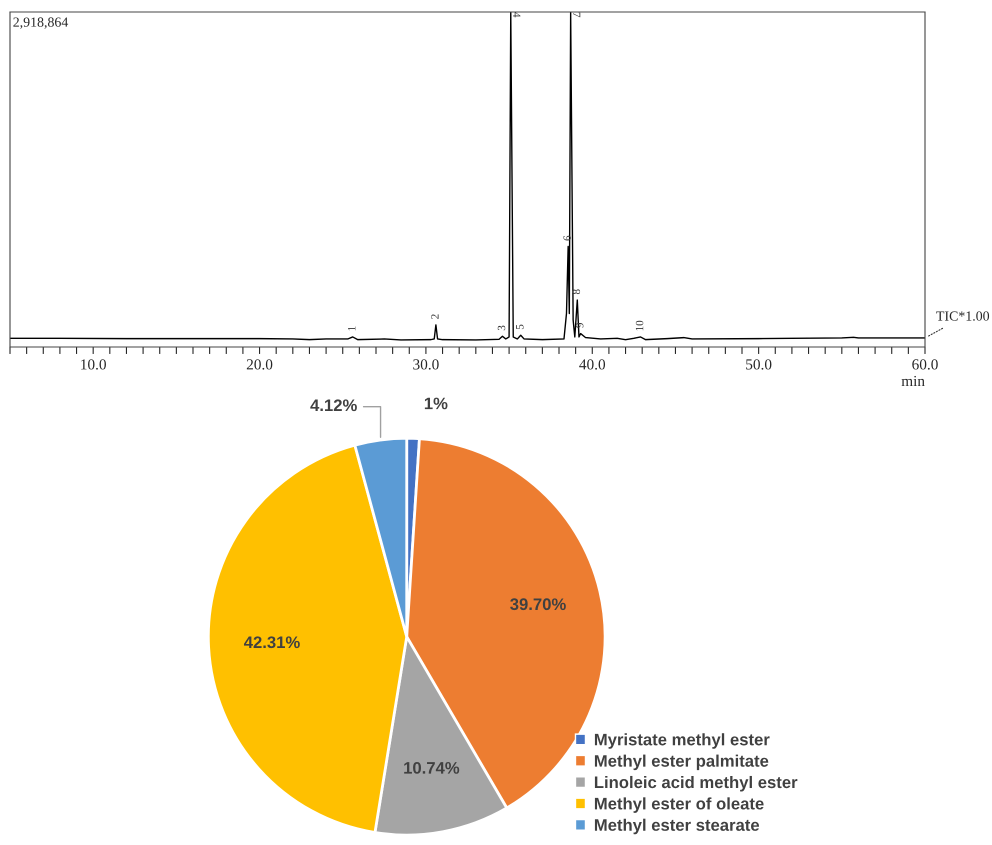 The height and width of the screenshot is (845, 992). I want to click on annotation: 4, so click(516, 15).